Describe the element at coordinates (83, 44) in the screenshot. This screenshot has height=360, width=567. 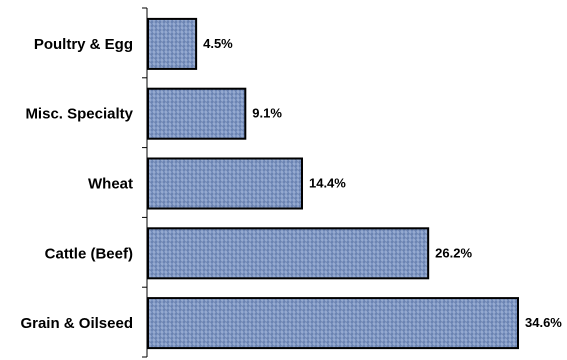
I see `category-label: Poultry & Egg` at that location.